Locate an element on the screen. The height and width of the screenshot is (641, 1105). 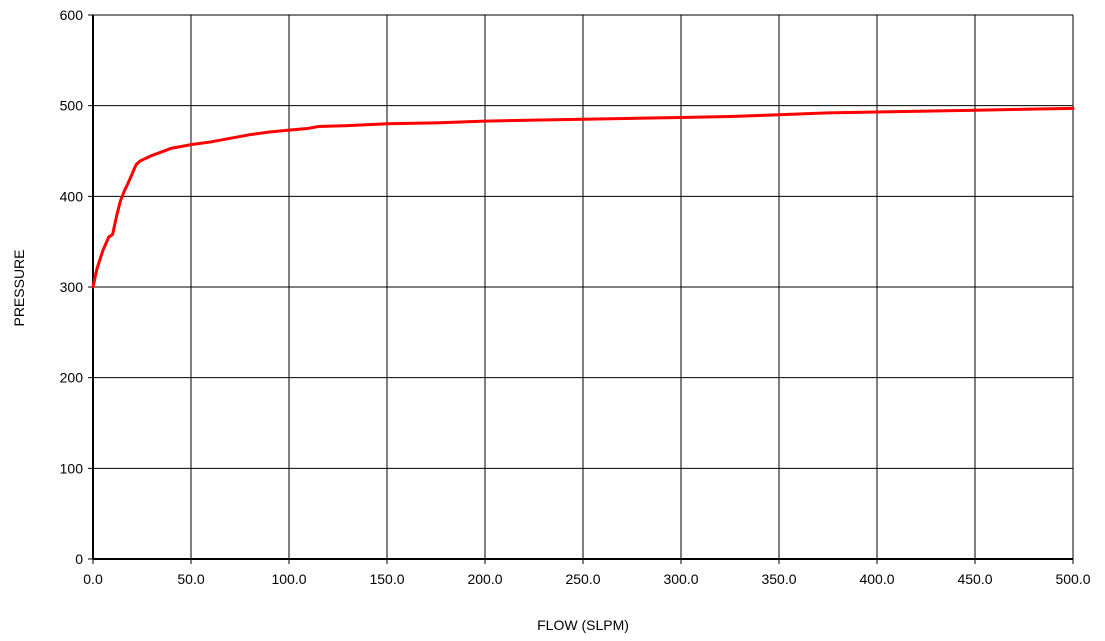
x-axis-title: FLOW (SLPM) is located at coordinates (583, 625).